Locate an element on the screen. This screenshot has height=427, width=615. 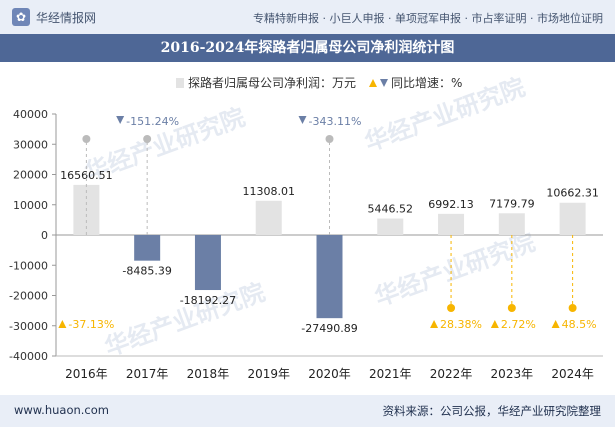
y-tick-label: 30000 is located at coordinates (30, 144).